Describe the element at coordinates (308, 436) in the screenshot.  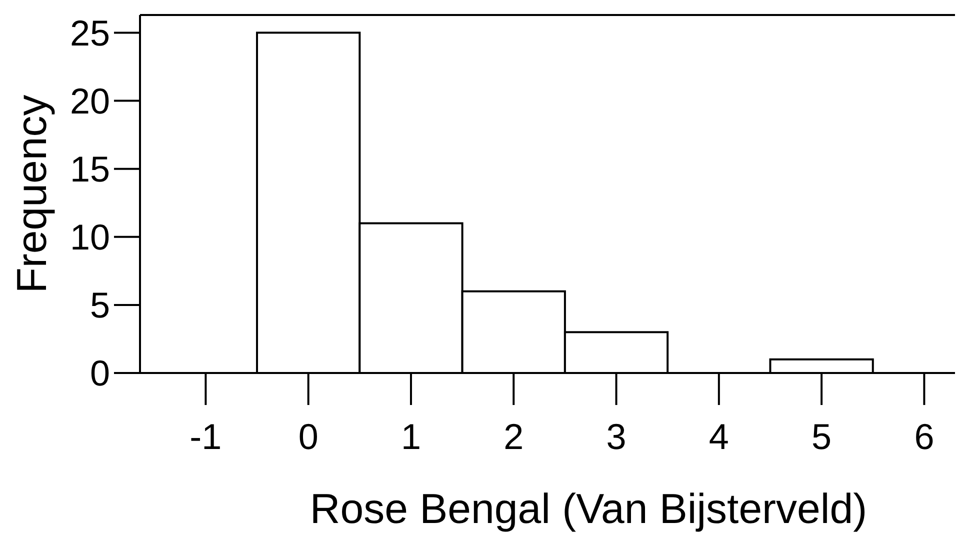
I see `x-tick-label: 0` at that location.